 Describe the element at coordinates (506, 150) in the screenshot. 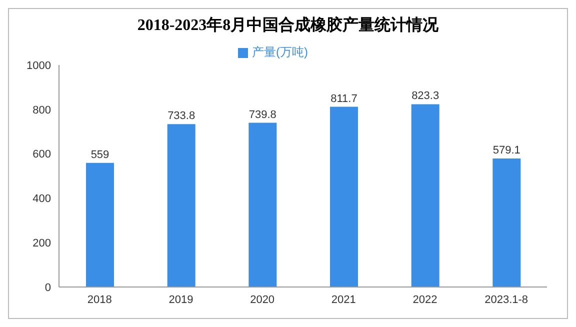

I see `data-label: 579.1` at that location.